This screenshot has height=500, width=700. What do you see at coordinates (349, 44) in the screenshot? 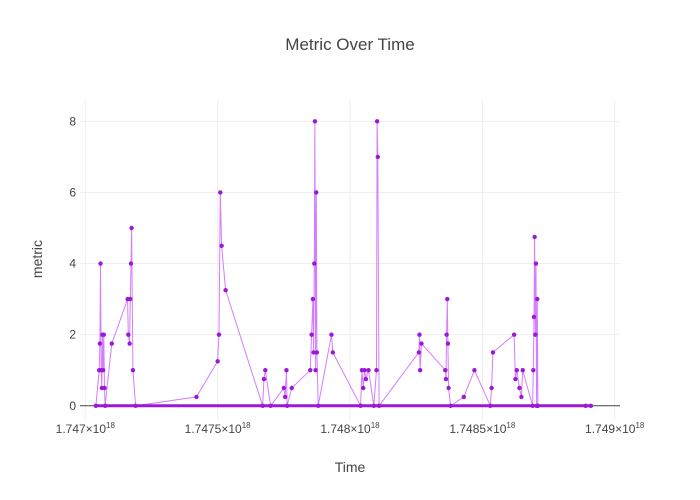
I see `chart-title: Metric Over Time` at bounding box center [349, 44].